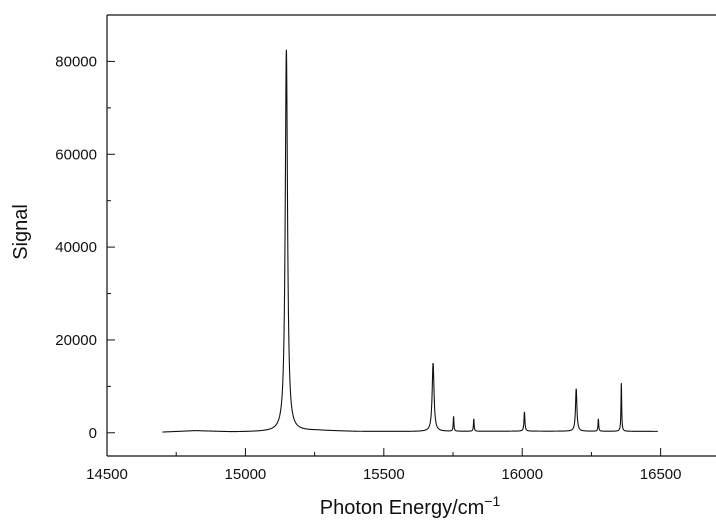 Image resolution: width=716 pixels, height=521 pixels. Describe the element at coordinates (384, 474) in the screenshot. I see `x-tick-label: 15500` at that location.